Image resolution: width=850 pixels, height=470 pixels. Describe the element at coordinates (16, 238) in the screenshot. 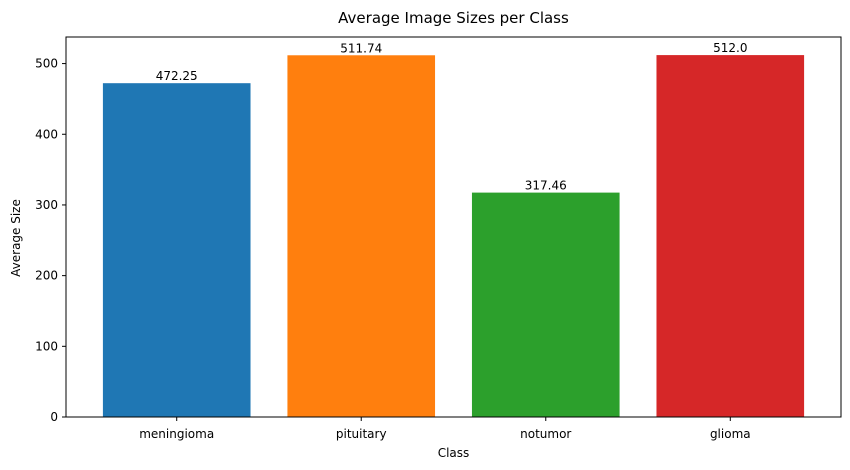

I see `y-axis-label: Average Size` at that location.